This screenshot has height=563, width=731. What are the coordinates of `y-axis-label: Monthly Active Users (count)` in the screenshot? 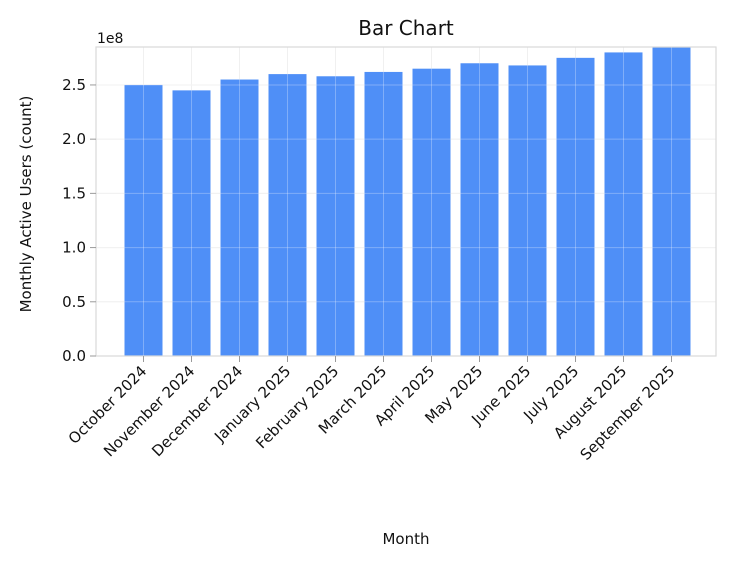 It's located at (26, 204).